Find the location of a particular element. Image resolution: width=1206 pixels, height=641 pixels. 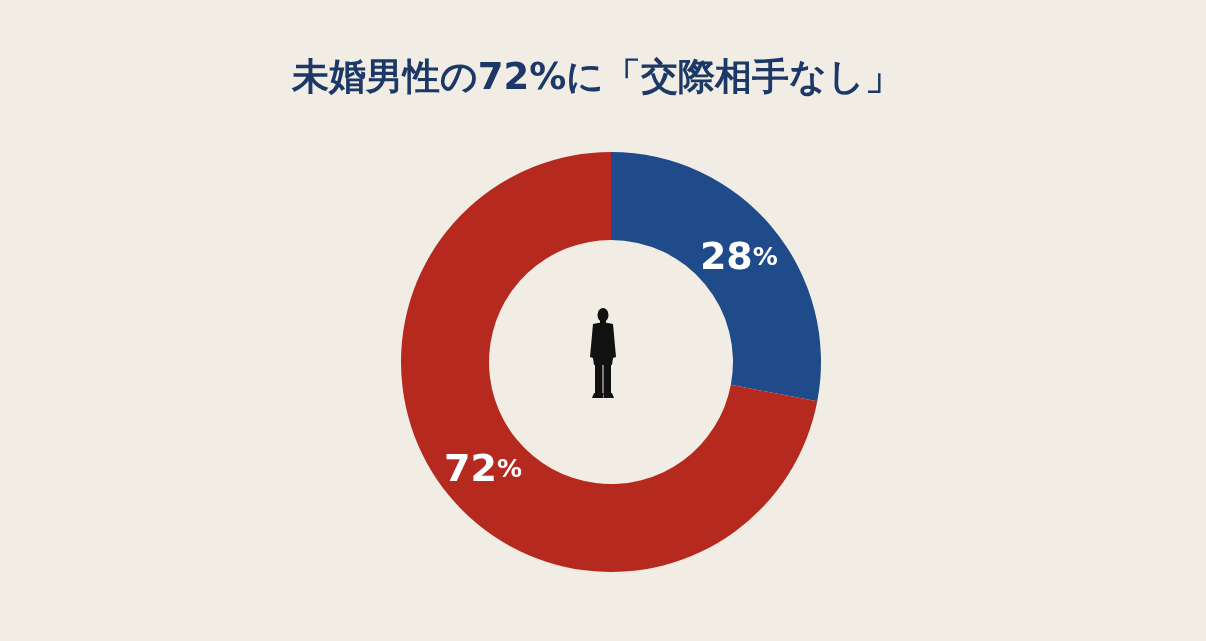

donut-slice is located at coordinates (716, 277).